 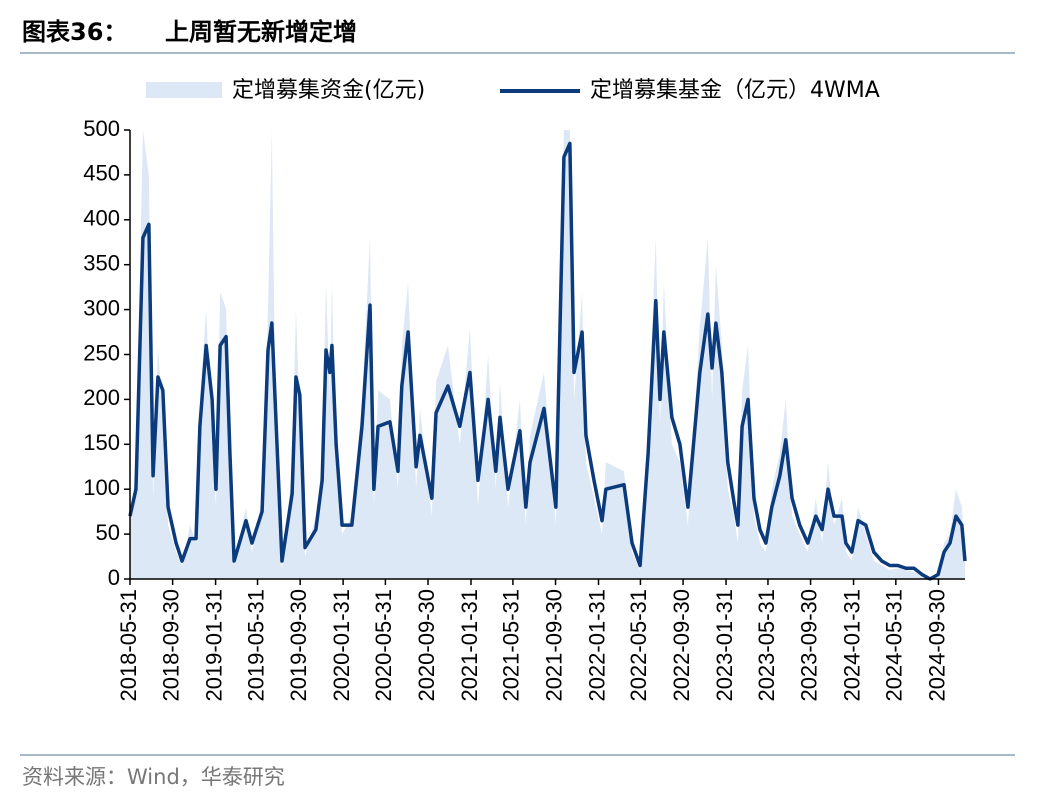 I want to click on chart-title: 上周暂无新增定增, so click(x=261, y=32).